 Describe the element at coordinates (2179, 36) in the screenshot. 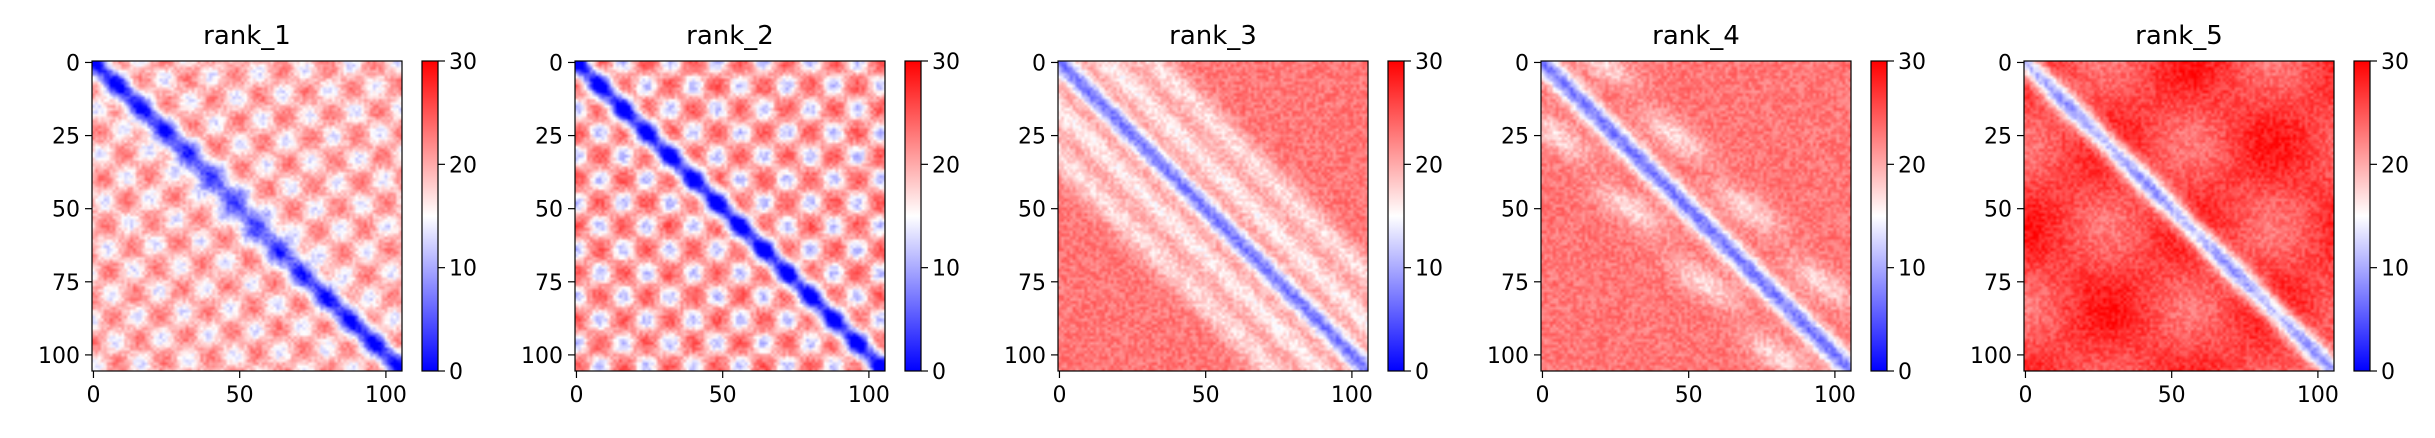

I see `panel-title: rank_5` at that location.